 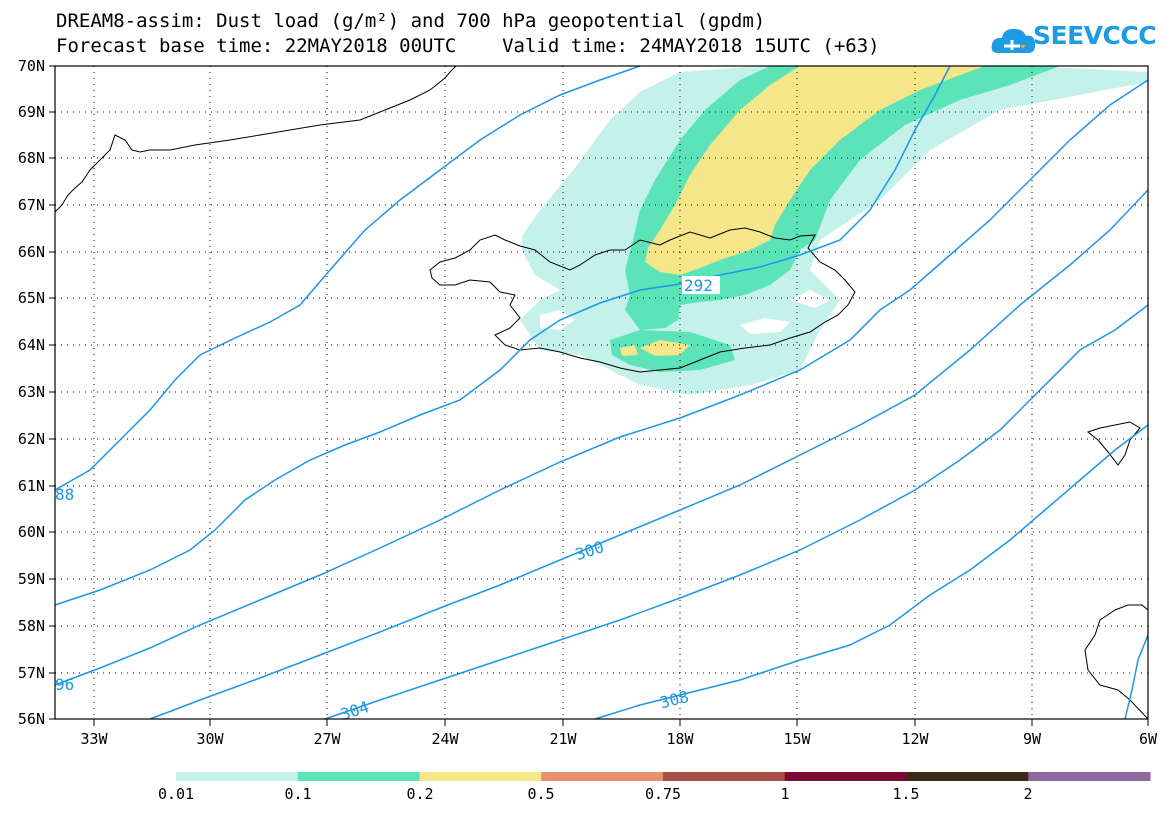 I want to click on lon-label: 21W, so click(x=563, y=739).